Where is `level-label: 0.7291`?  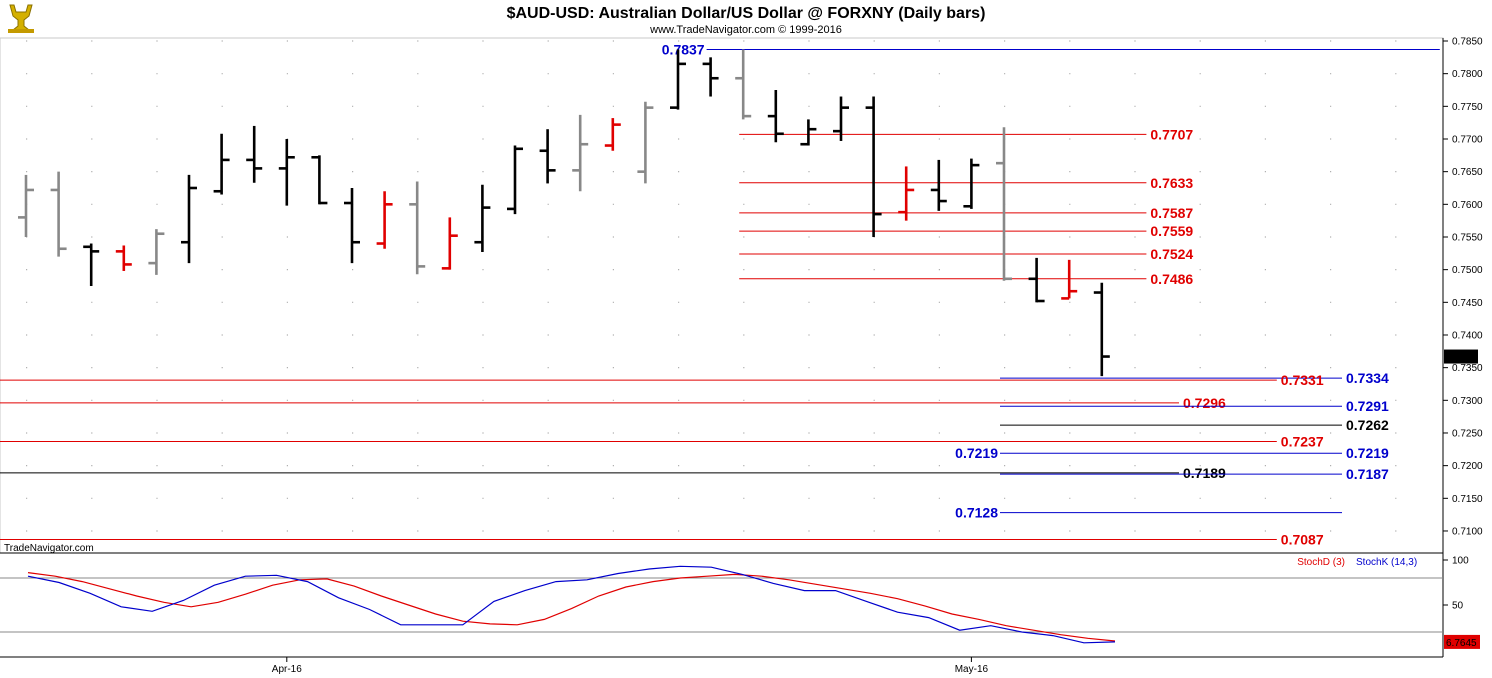 level-label: 0.7291 is located at coordinates (1367, 406).